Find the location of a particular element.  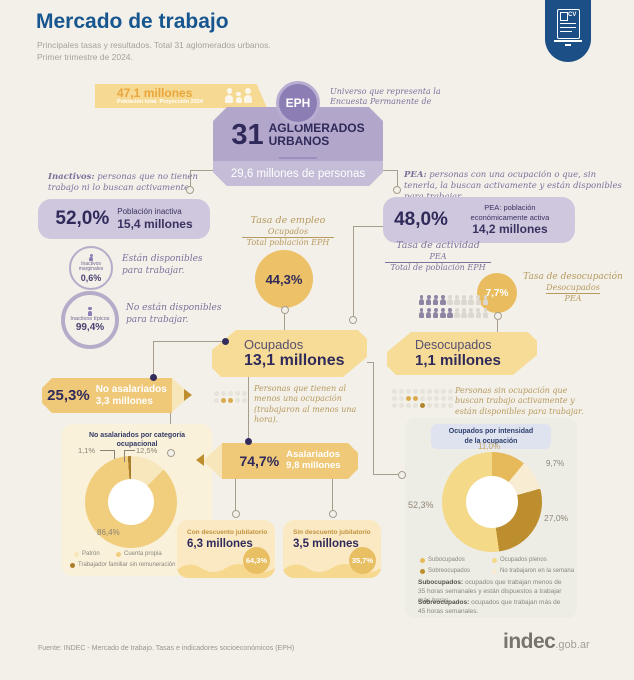

tasa-desocupacion-block: Tasa de desocupación Desocupados PEA is located at coordinates (573, 288).